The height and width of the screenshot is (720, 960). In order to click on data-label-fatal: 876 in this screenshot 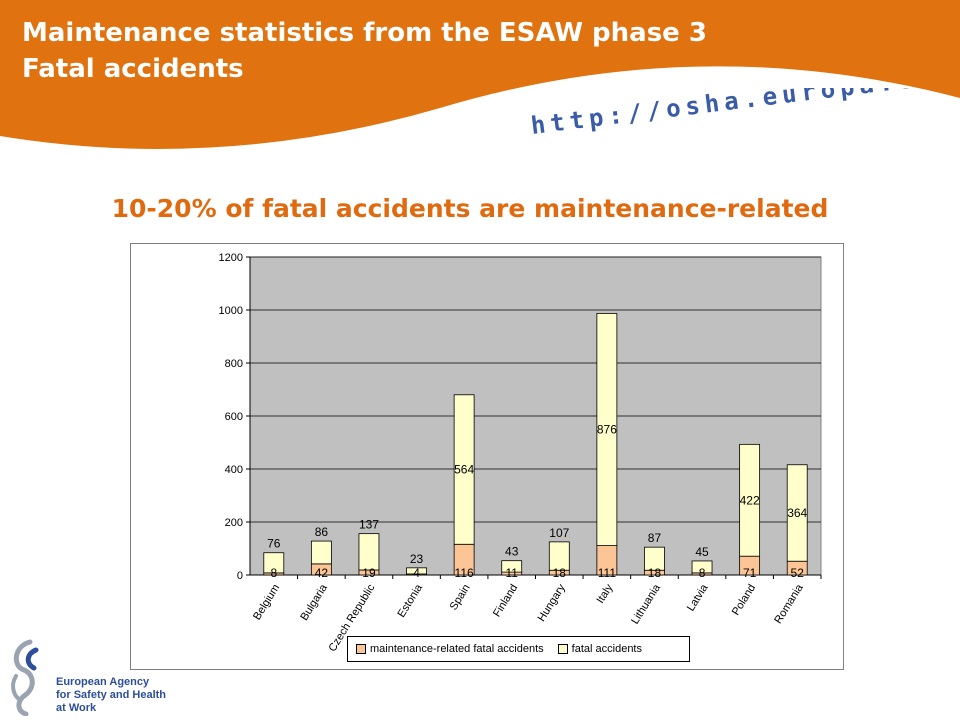, I will do `click(607, 430)`.